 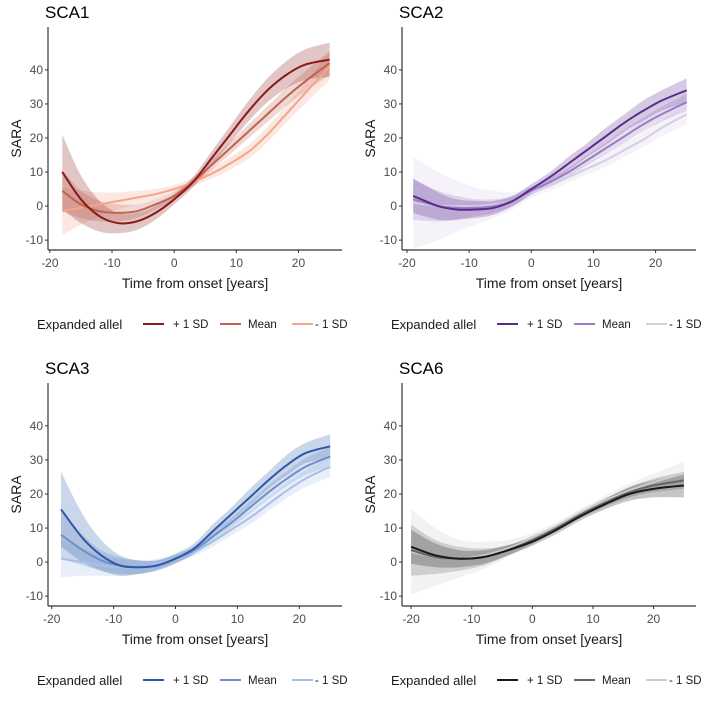 I want to click on series-line-minus-1sd, so click(x=195, y=517).